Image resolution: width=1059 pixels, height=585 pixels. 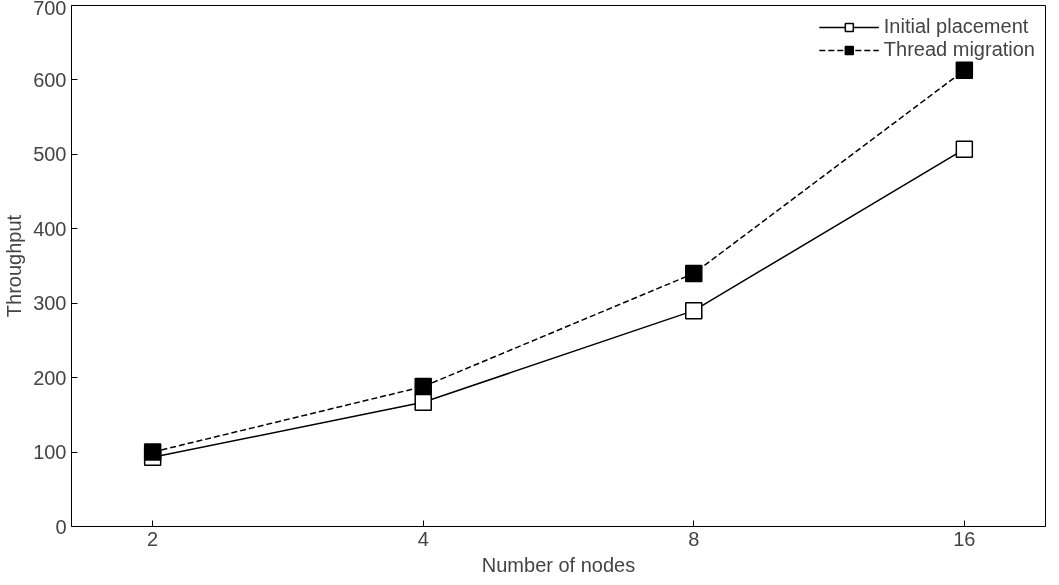 I want to click on x-tick-label: 16, so click(x=964, y=538).